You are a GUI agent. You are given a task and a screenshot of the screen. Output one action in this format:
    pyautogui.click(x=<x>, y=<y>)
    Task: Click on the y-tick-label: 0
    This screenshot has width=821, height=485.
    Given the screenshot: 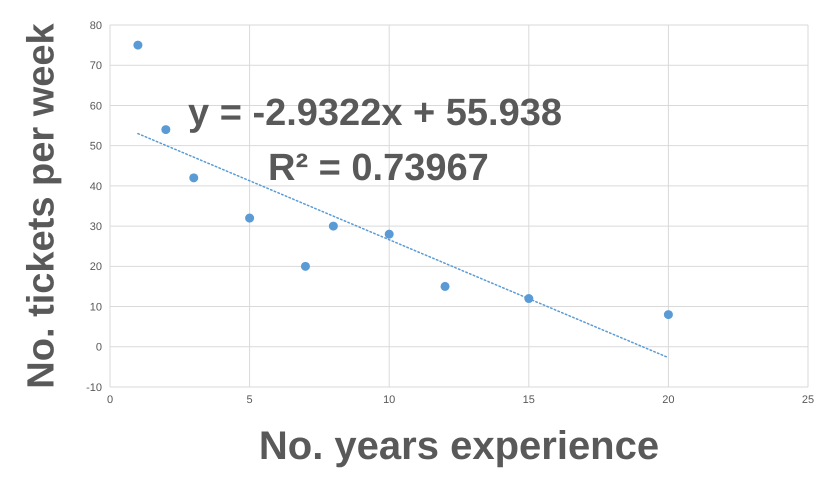 What is the action you would take?
    pyautogui.click(x=99, y=348)
    